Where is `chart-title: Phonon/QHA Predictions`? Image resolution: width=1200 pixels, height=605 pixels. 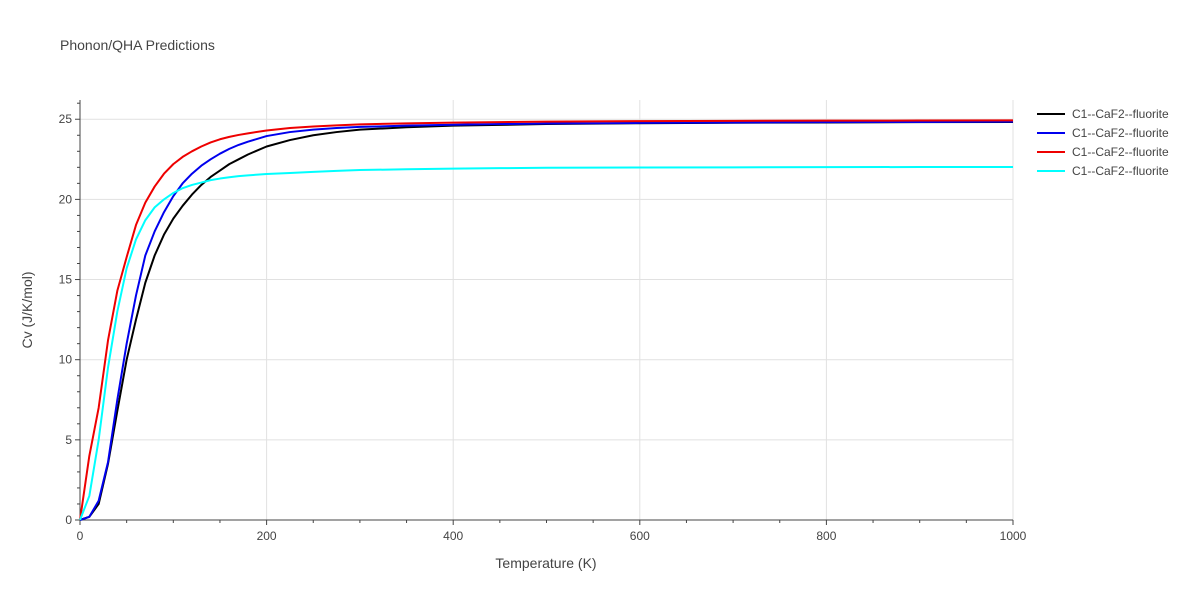
chart-title: Phonon/QHA Predictions is located at coordinates (137, 45).